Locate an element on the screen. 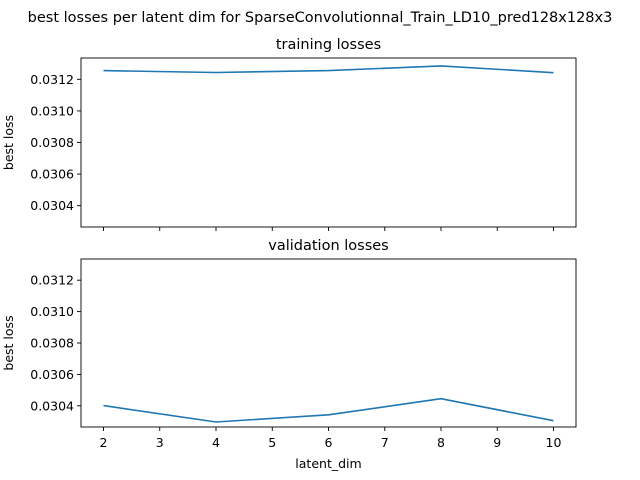  subplot-title: training losses is located at coordinates (328, 45).